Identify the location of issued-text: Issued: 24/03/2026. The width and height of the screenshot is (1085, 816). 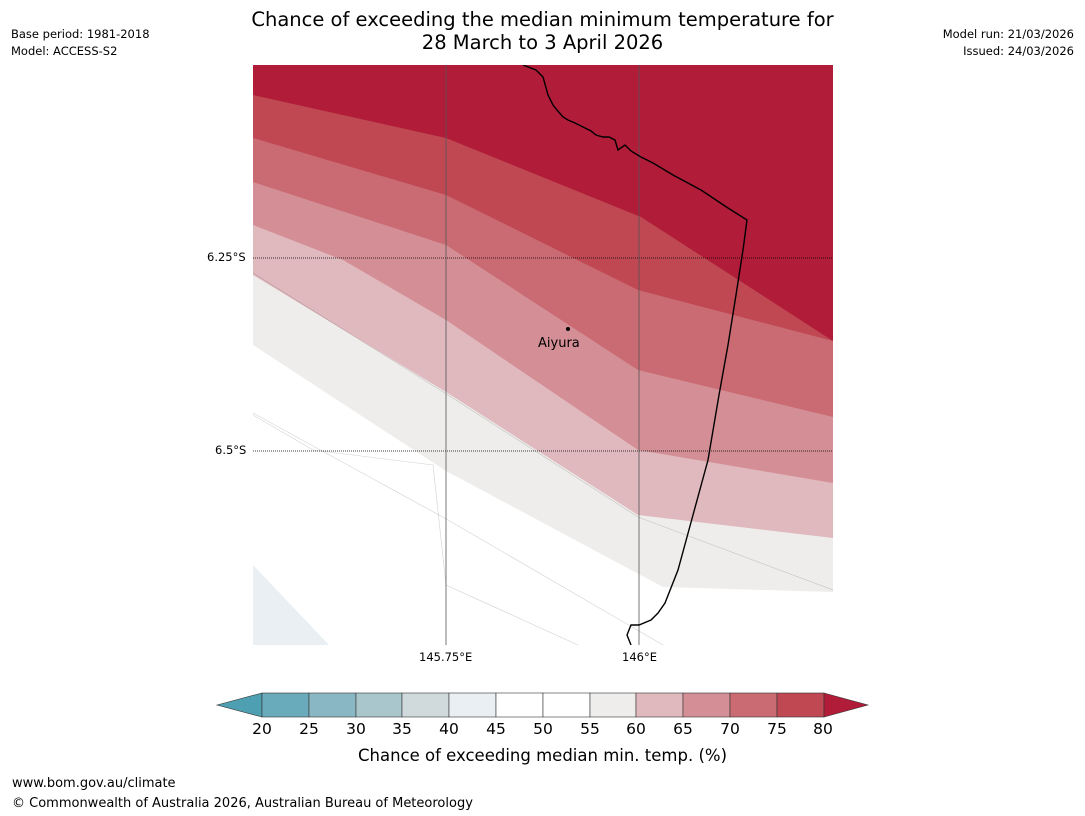
(1018, 51).